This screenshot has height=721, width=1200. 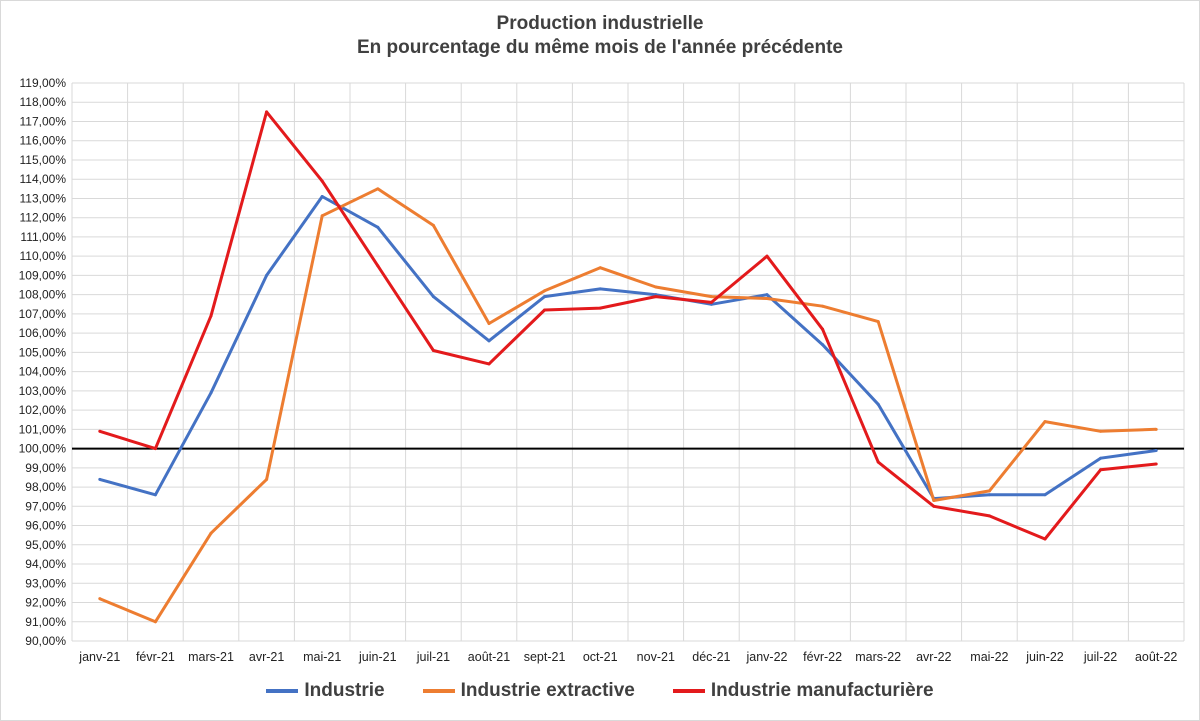 What do you see at coordinates (45, 641) in the screenshot?
I see `y-tick-label: 90,00%` at bounding box center [45, 641].